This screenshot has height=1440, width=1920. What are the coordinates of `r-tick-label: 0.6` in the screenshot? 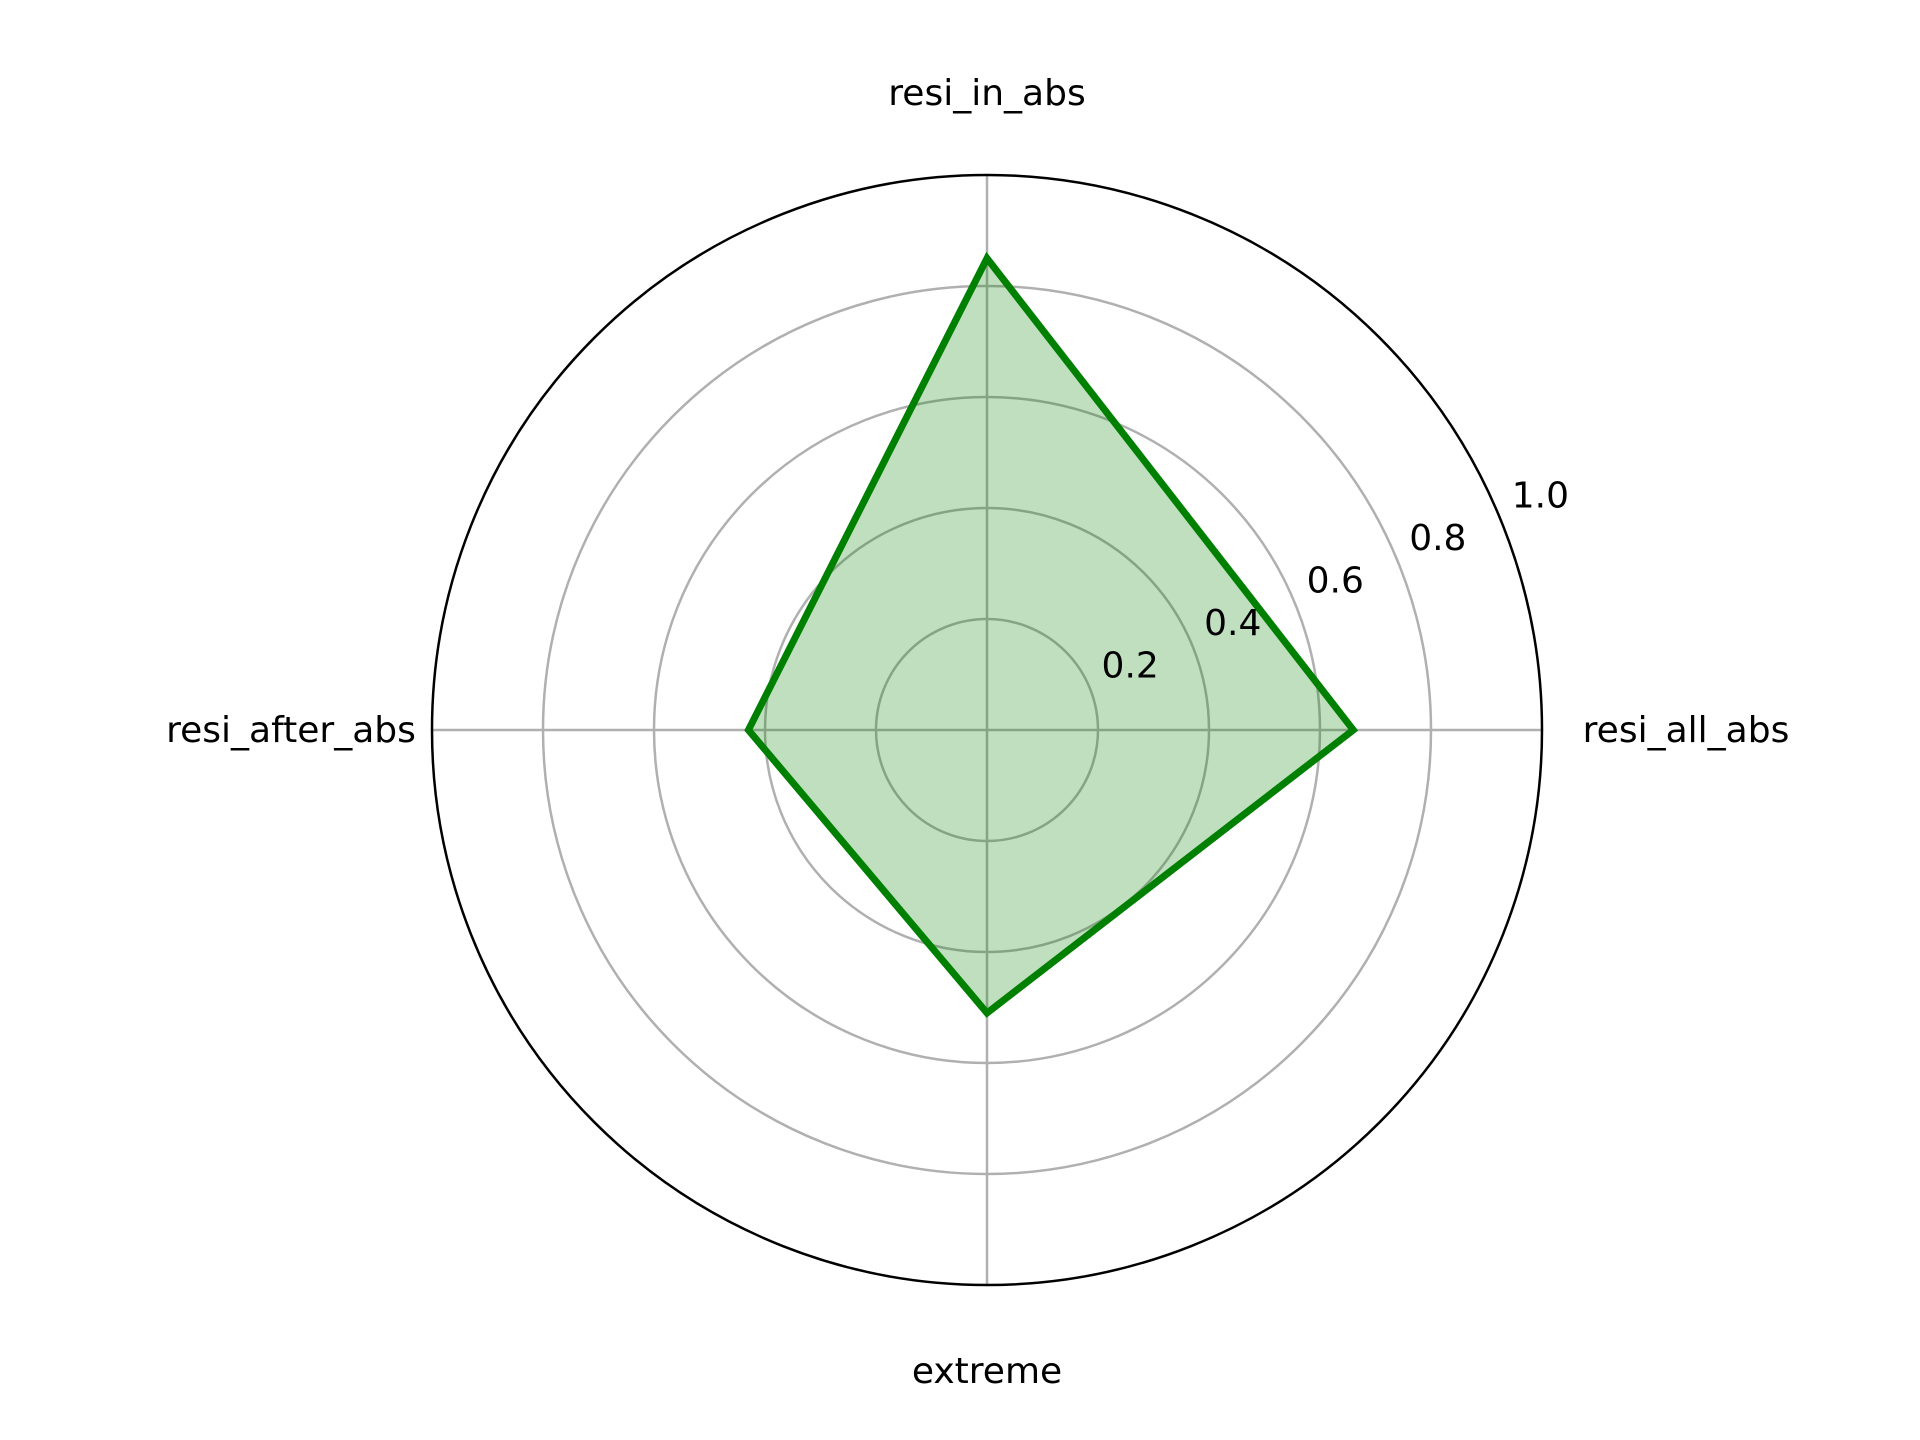 It's located at (1335, 581).